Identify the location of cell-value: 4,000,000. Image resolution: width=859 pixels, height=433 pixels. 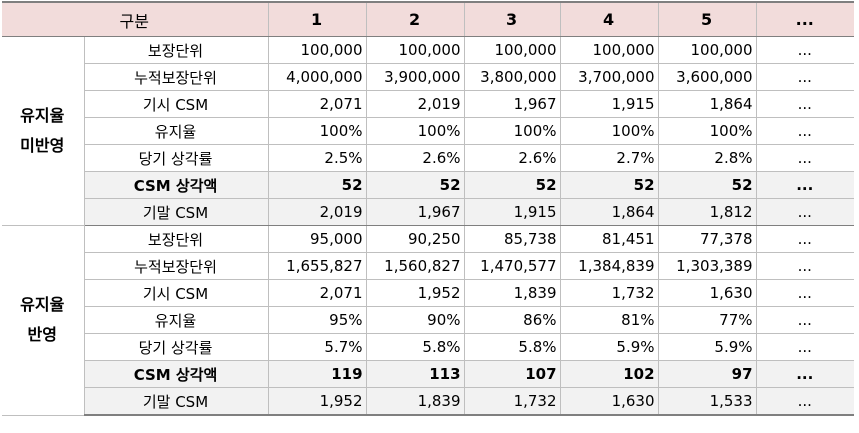
(317, 77).